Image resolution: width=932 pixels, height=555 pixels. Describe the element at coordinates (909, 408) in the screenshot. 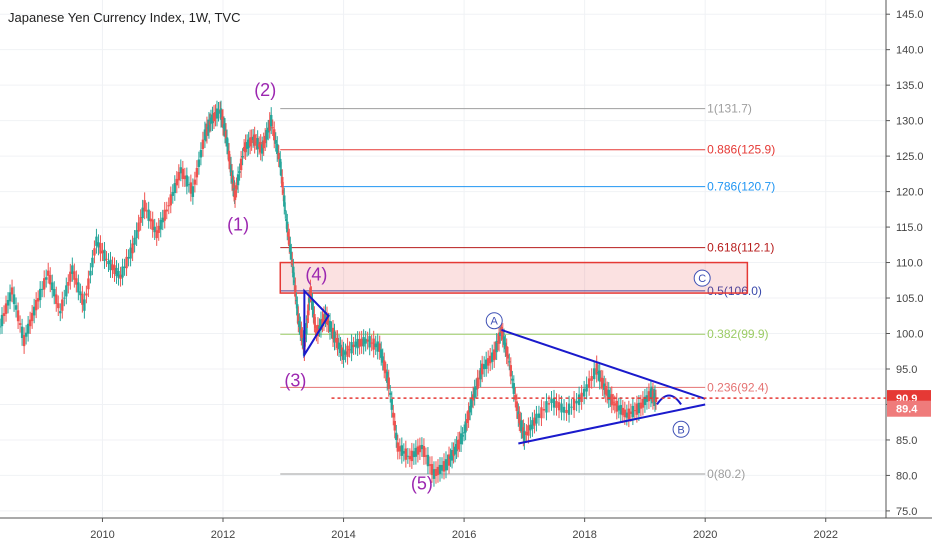

I see `price-badge-bg` at that location.